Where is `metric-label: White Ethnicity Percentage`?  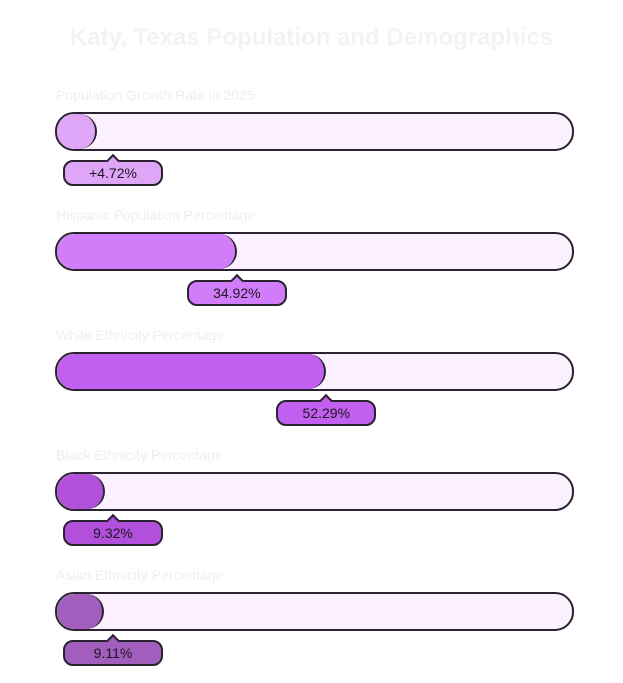
metric-label: White Ethnicity Percentage is located at coordinates (140, 335).